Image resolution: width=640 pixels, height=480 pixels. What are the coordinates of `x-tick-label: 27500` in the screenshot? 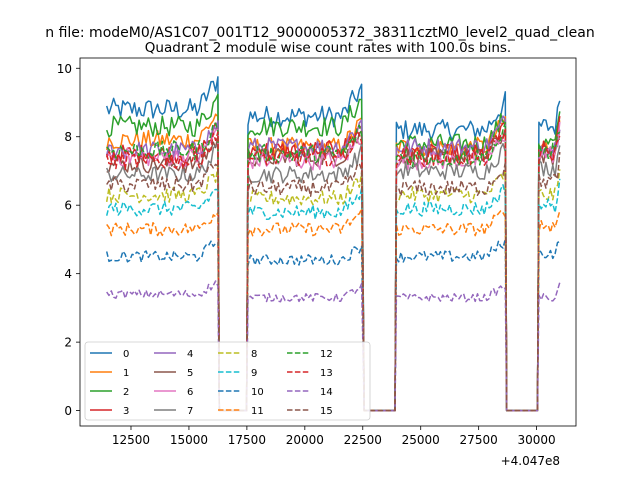 It's located at (479, 440).